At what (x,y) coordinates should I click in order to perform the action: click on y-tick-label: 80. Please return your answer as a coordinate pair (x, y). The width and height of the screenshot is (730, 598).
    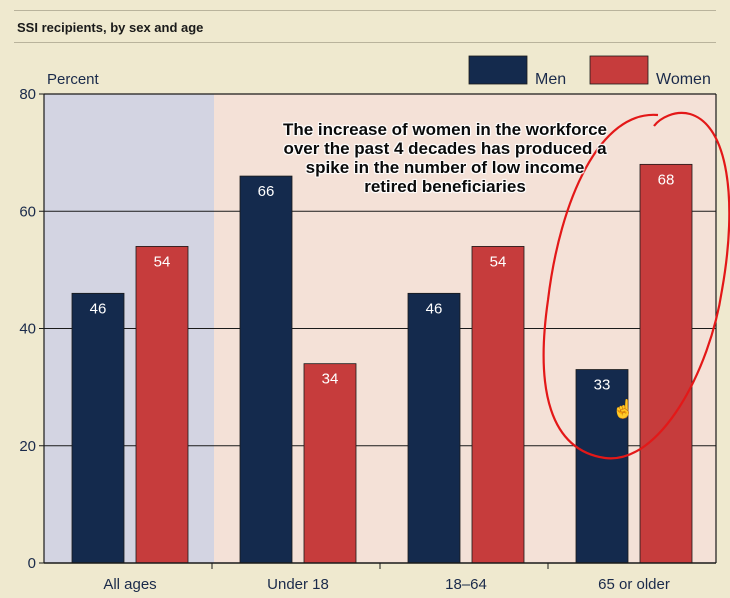
    Looking at the image, I should click on (27, 94).